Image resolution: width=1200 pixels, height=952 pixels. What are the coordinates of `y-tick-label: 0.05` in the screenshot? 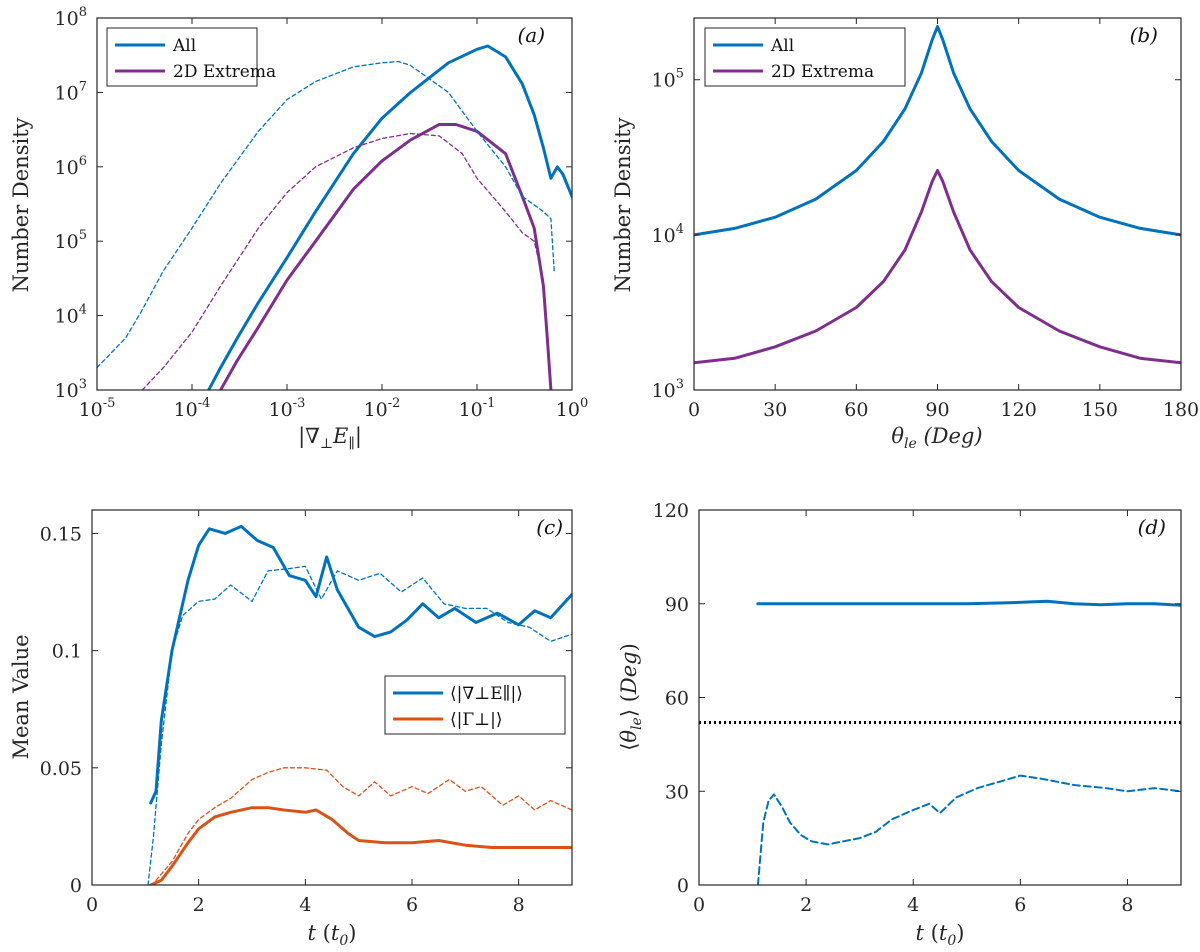 It's located at (61, 769).